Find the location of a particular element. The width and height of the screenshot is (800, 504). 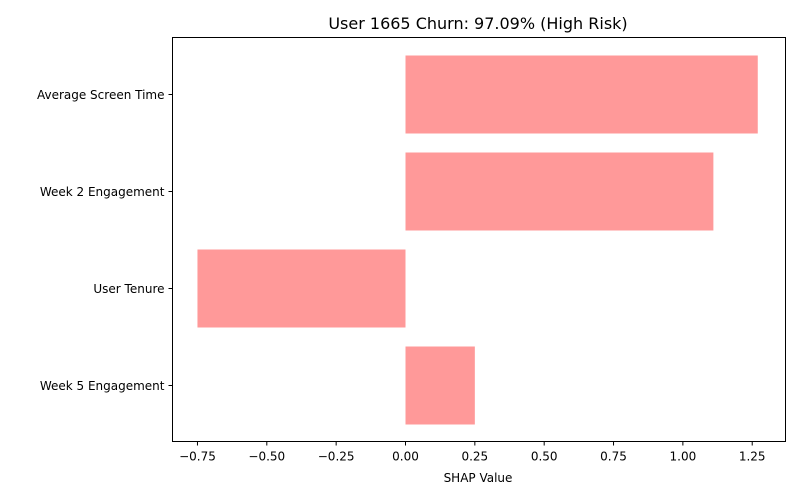

y-tick-label: Week 5 Engagement is located at coordinates (102, 386).